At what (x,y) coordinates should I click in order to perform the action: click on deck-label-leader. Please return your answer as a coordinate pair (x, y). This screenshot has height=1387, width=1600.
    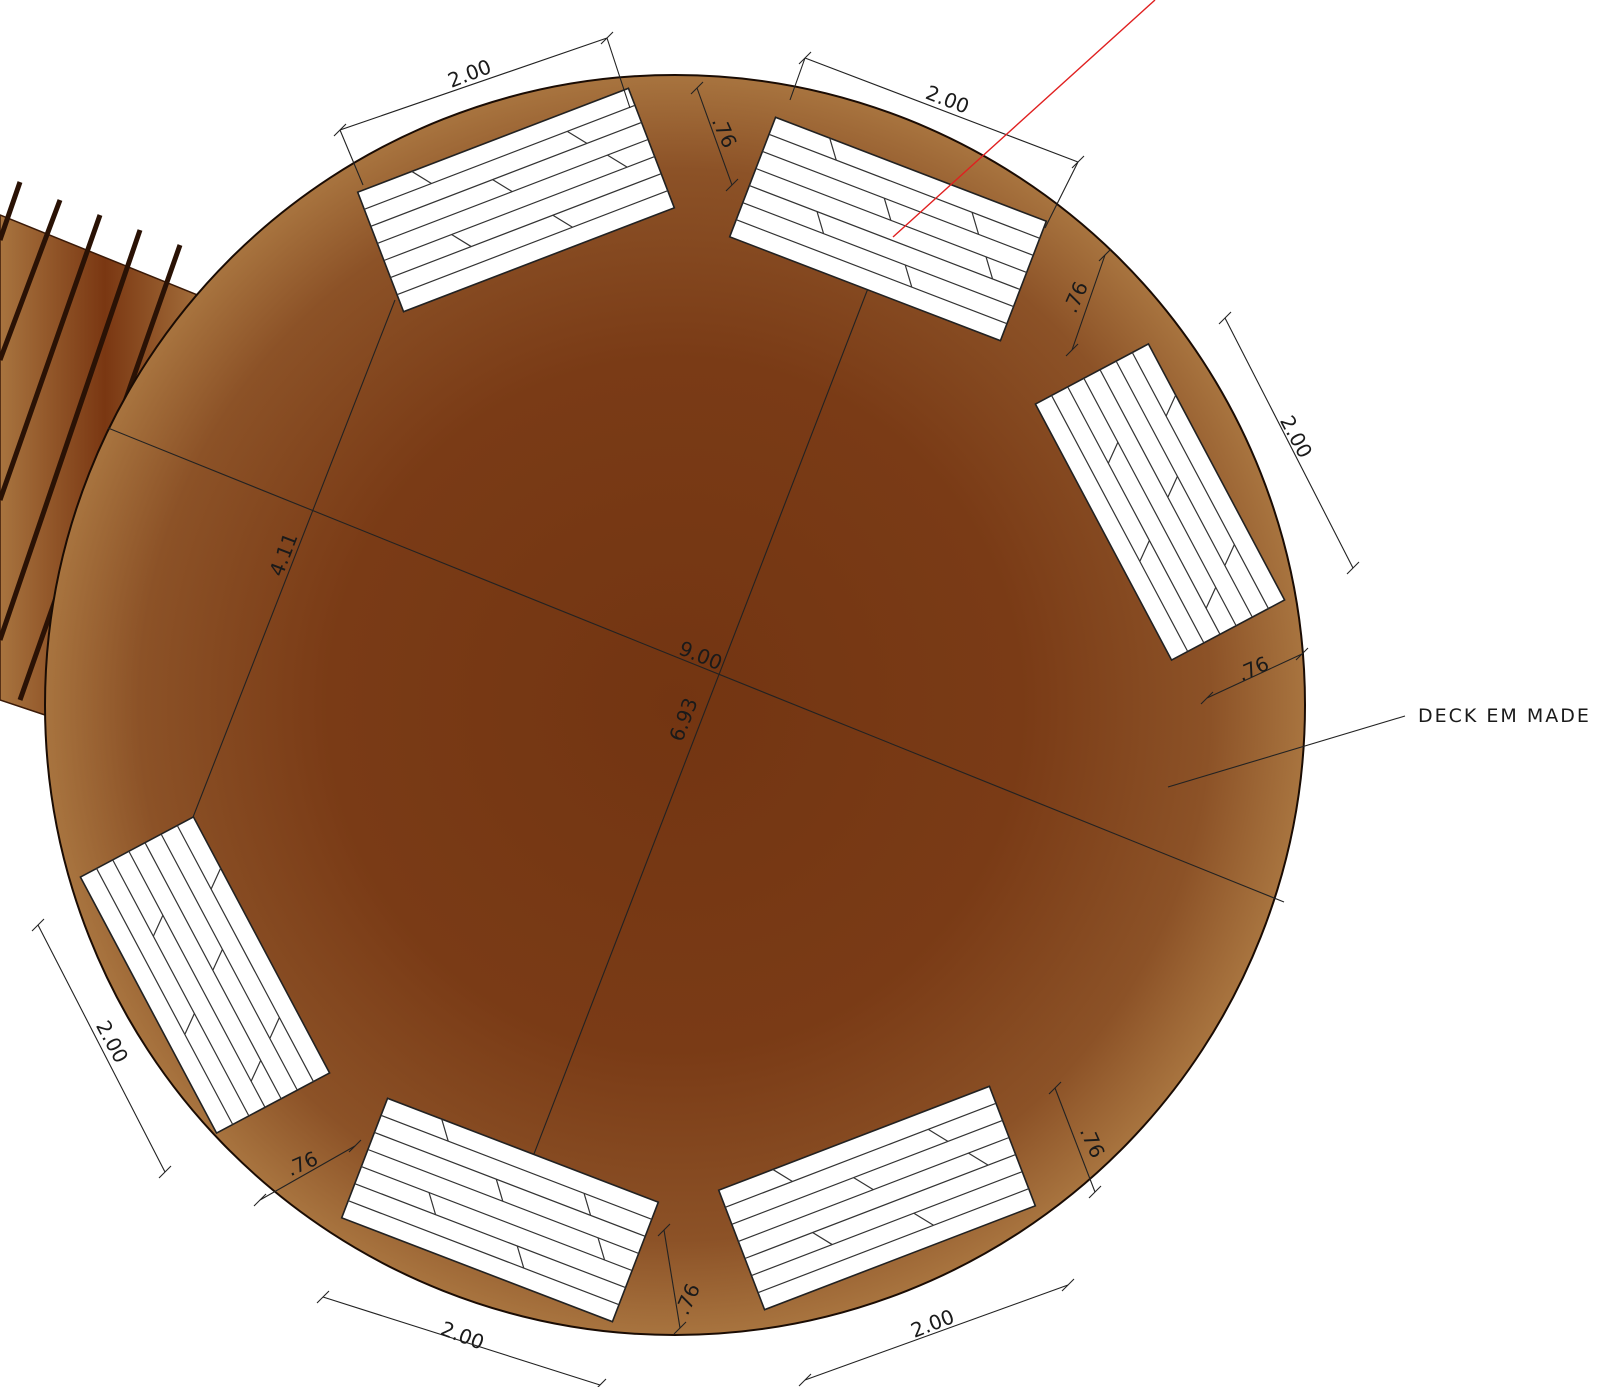
    Looking at the image, I should click on (1286, 751).